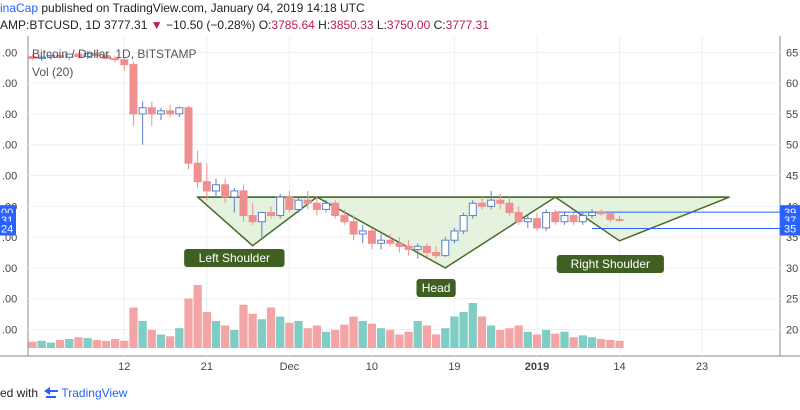 The image size is (800, 410). What do you see at coordinates (436, 288) in the screenshot?
I see `head-label: Head` at bounding box center [436, 288].